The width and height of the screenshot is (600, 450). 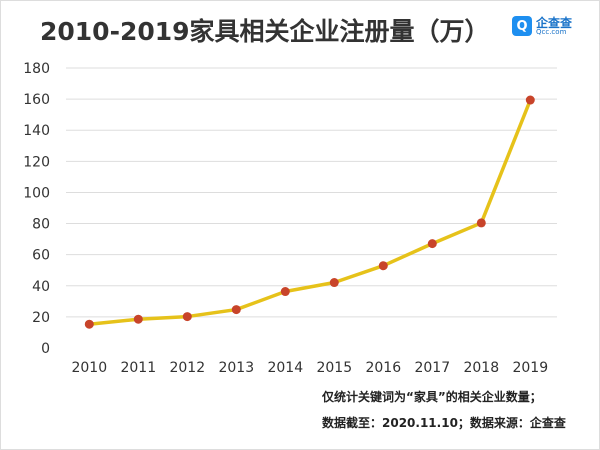 What do you see at coordinates (334, 368) in the screenshot?
I see `x-tick-label: 2015` at bounding box center [334, 368].